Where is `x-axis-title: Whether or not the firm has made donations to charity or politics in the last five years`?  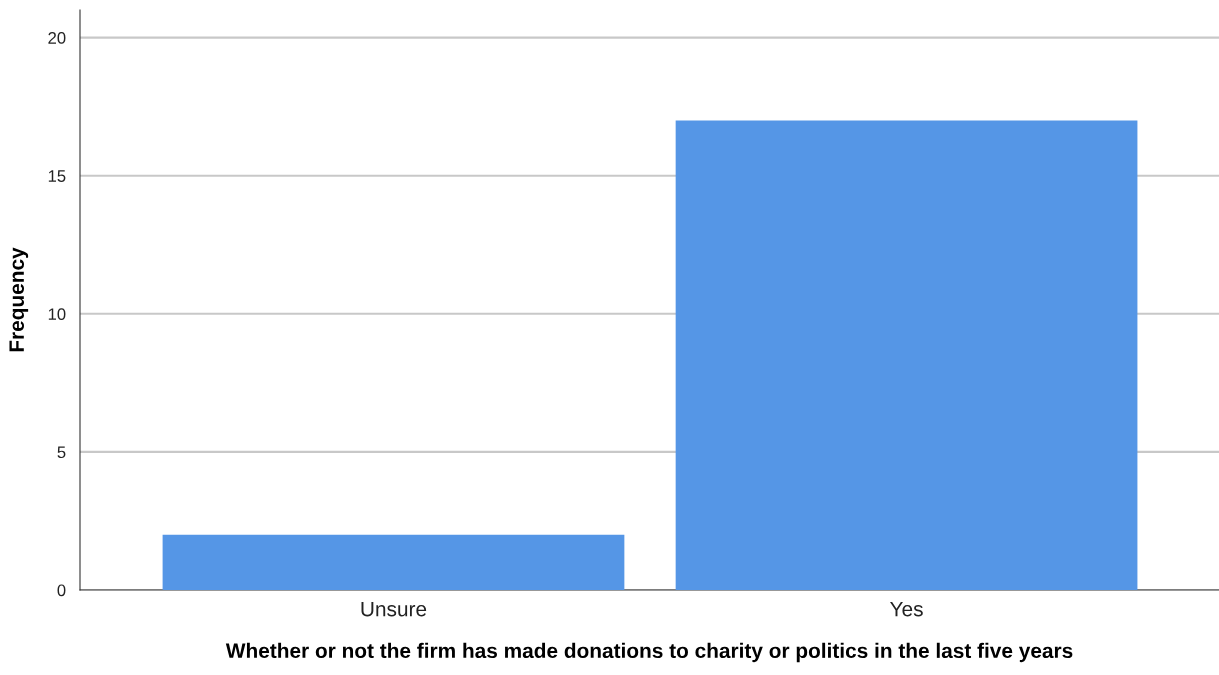
x-axis-title: Whether or not the firm has made donations to charity or politics in the last five years is located at coordinates (649, 652).